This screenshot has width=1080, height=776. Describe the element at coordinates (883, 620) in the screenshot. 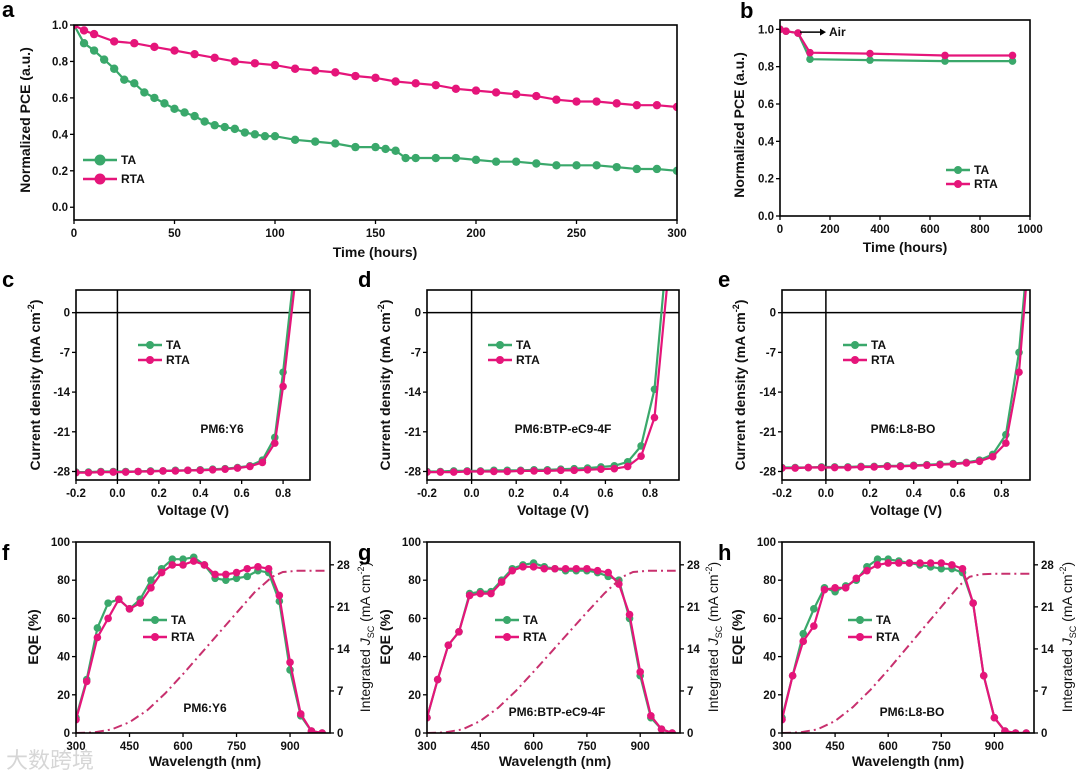

I see `legend-label-ta: TA` at that location.